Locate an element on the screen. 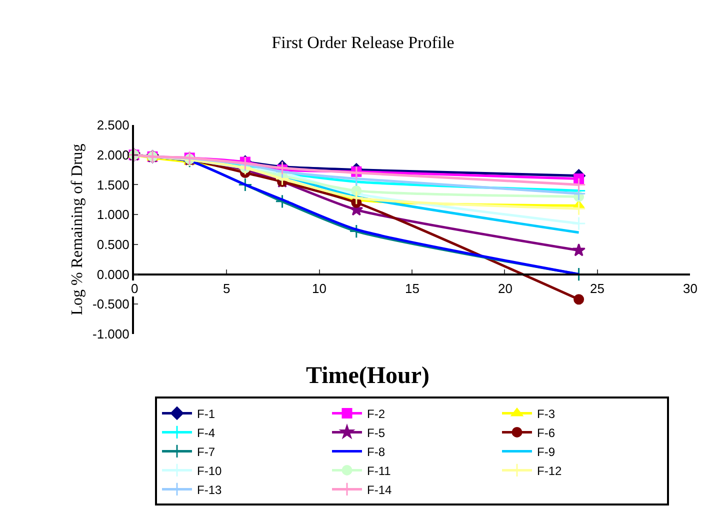 The width and height of the screenshot is (726, 518). legend-label: F-10 is located at coordinates (209, 471).